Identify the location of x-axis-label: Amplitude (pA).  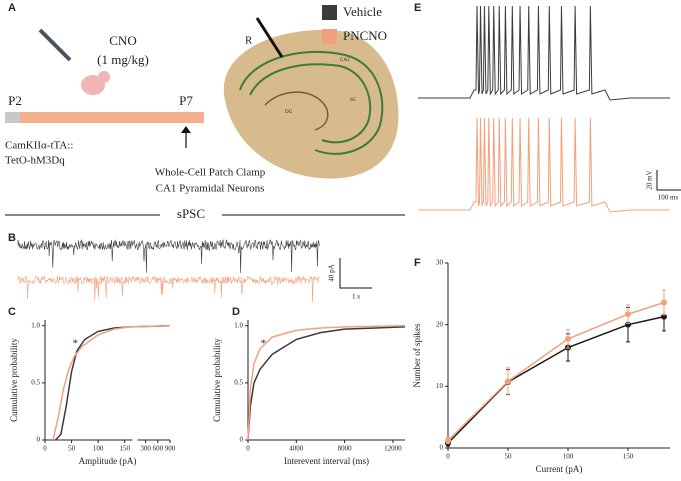
(108, 461).